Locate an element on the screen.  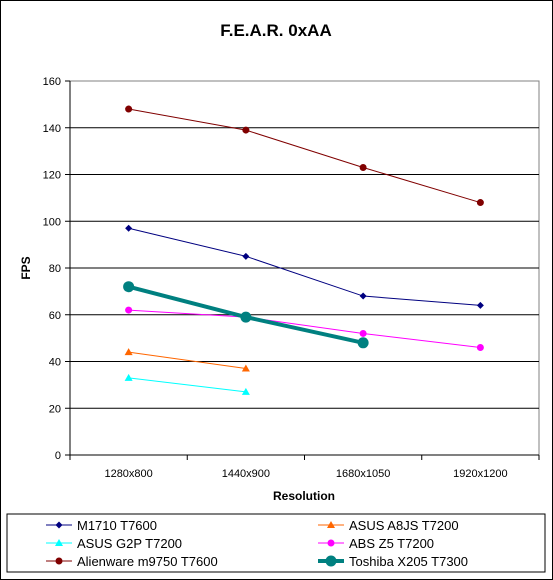
y-axis-title: FPS is located at coordinates (26, 267).